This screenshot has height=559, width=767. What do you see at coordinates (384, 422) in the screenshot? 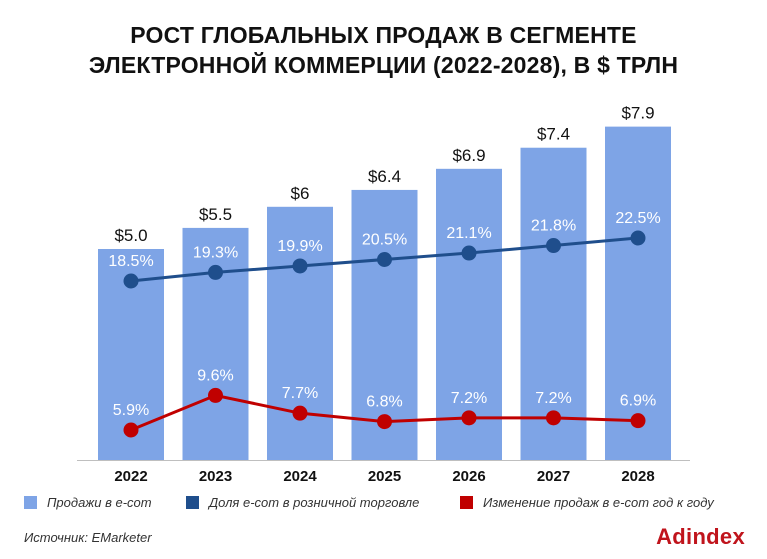
I see `change-point-2025` at bounding box center [384, 422].